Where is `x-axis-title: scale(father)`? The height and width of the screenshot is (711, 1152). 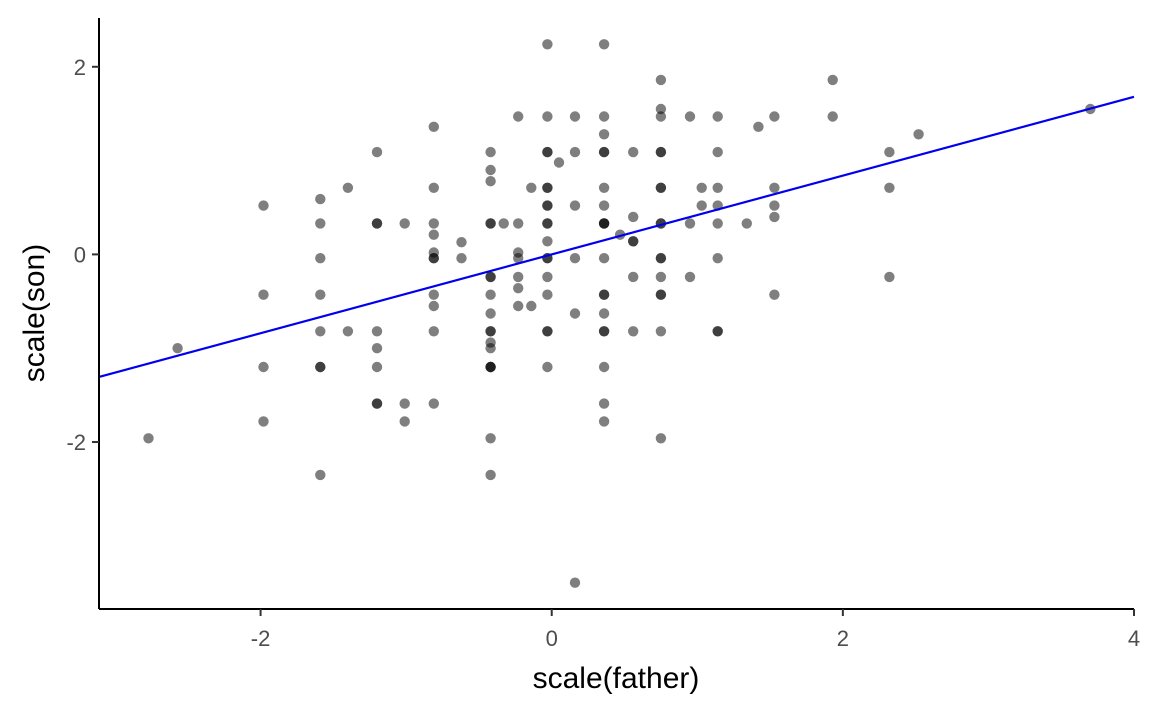 x-axis-title: scale(father) is located at coordinates (616, 678).